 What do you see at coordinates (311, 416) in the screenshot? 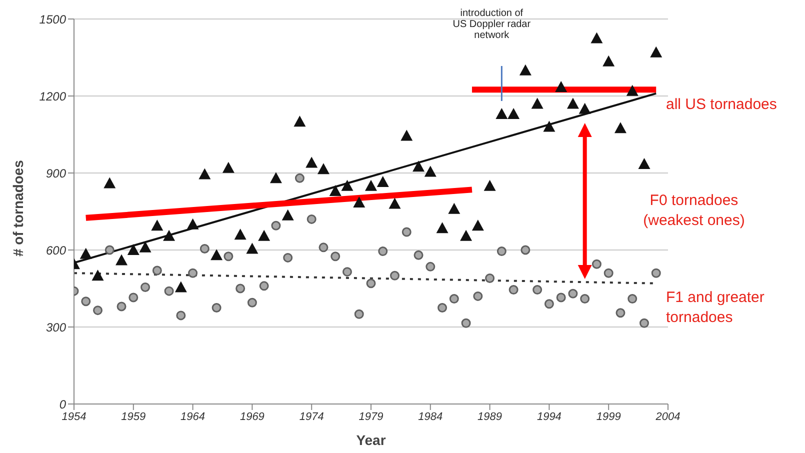
I see `x-tick-label: 1974` at bounding box center [311, 416].